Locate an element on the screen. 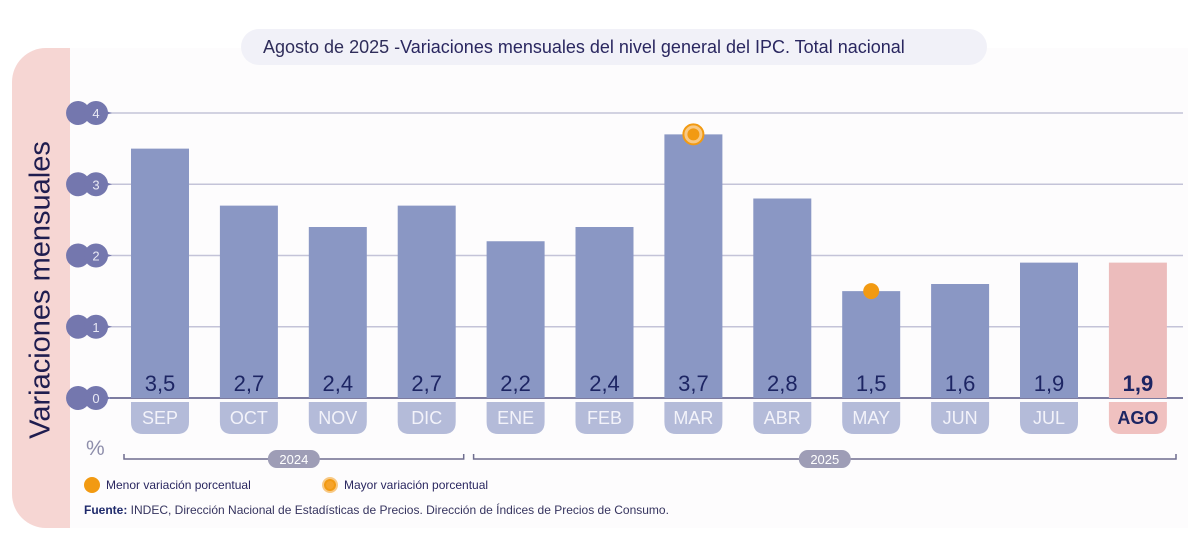 This screenshot has height=540, width=1200. x-tick-label: ENE is located at coordinates (515, 418).